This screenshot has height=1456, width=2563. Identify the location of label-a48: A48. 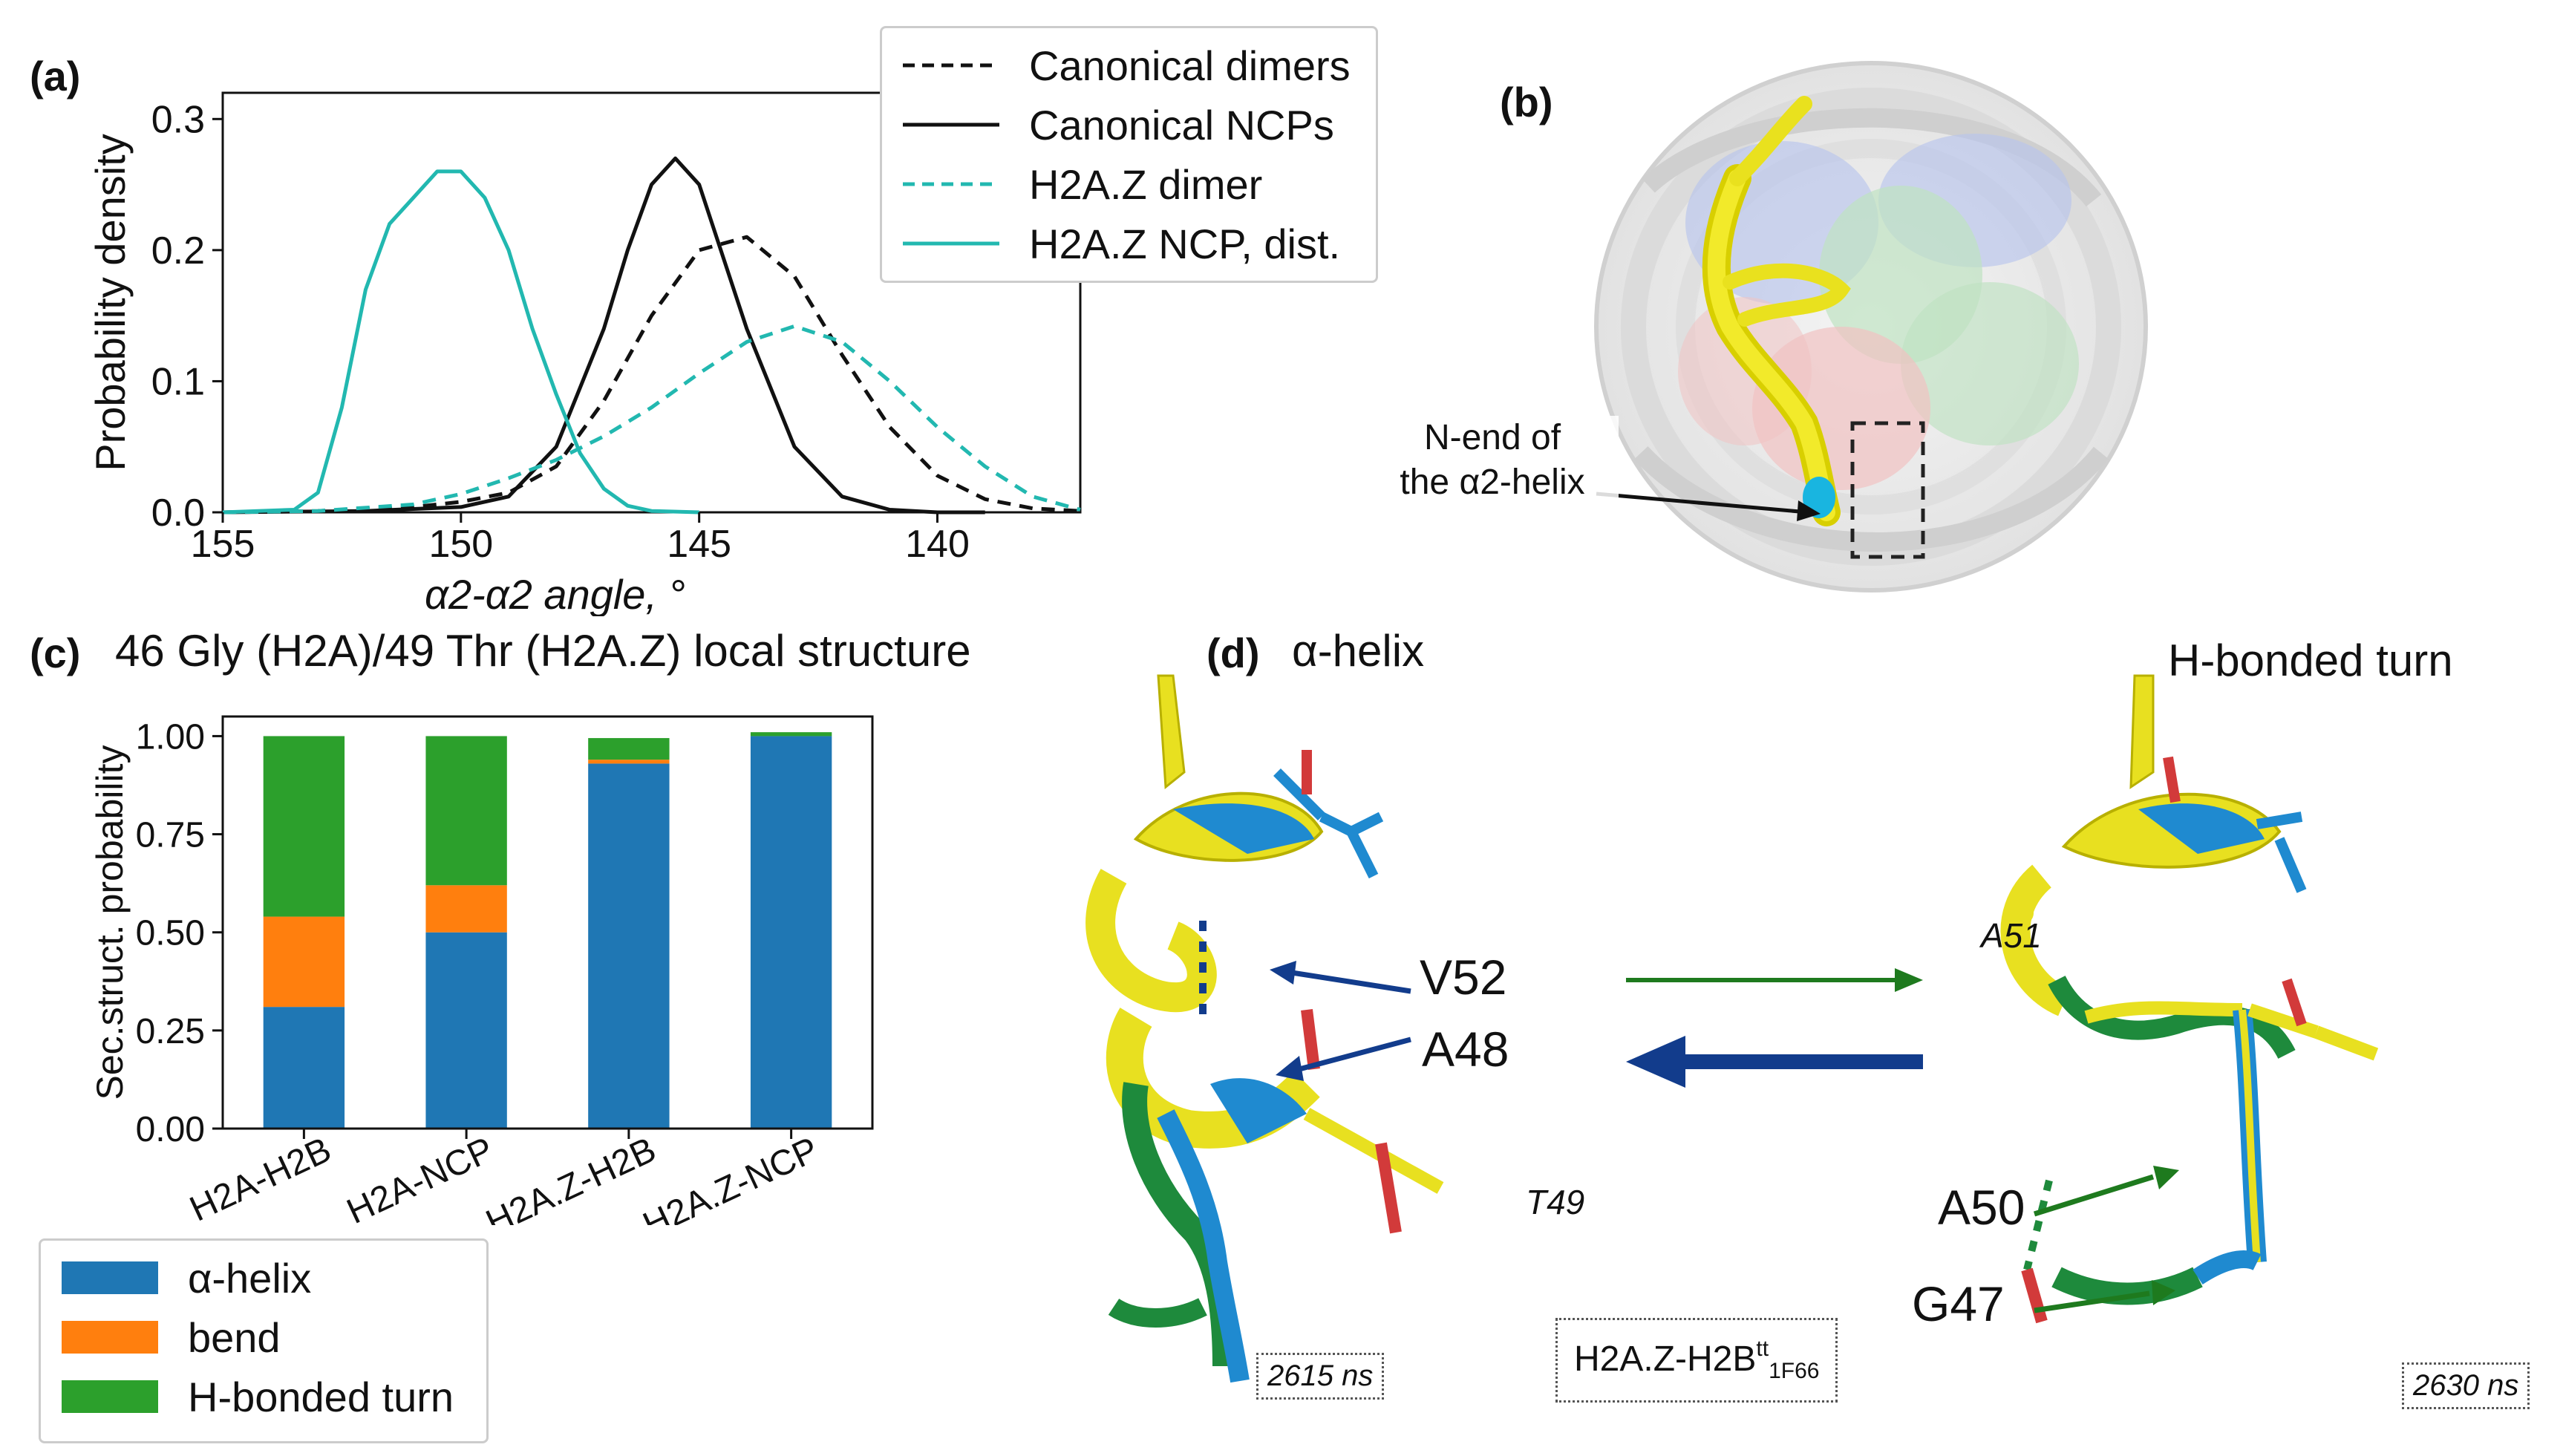
(1465, 1049).